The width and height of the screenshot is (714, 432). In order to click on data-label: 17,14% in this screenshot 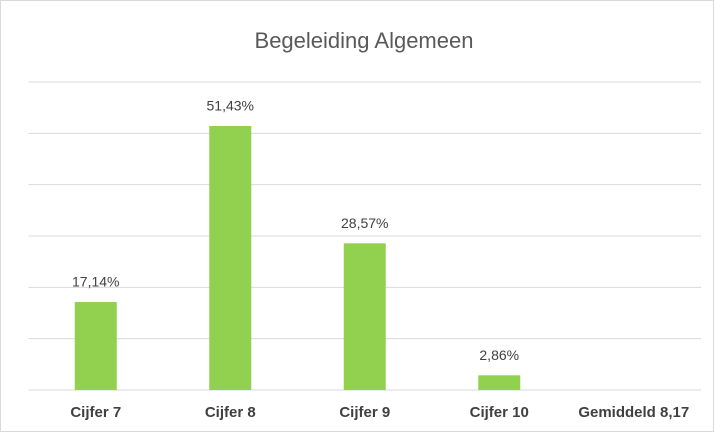, I will do `click(95, 282)`.